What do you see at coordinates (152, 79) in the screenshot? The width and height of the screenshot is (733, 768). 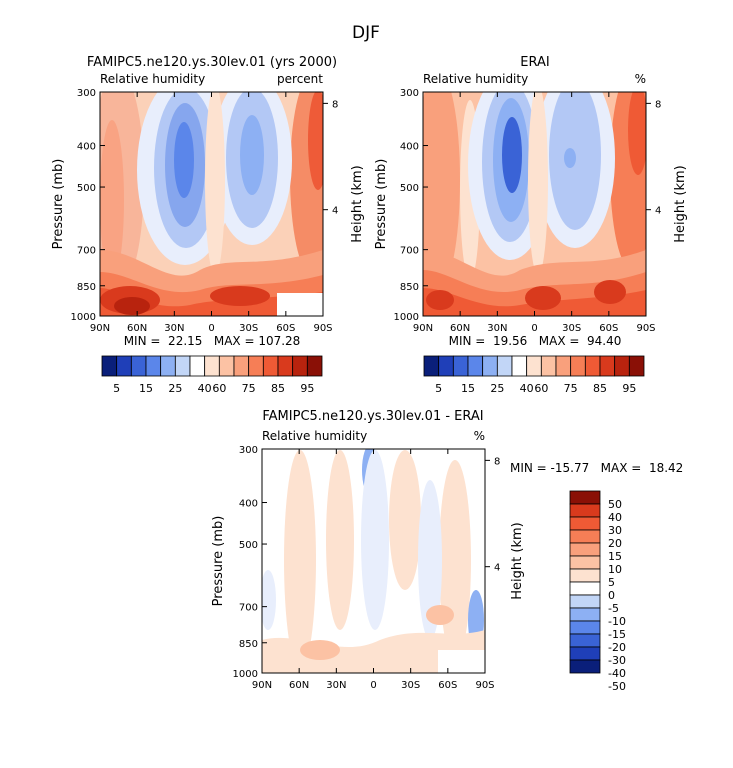 I see `panel-model-subtitle-left: Relative humidity` at bounding box center [152, 79].